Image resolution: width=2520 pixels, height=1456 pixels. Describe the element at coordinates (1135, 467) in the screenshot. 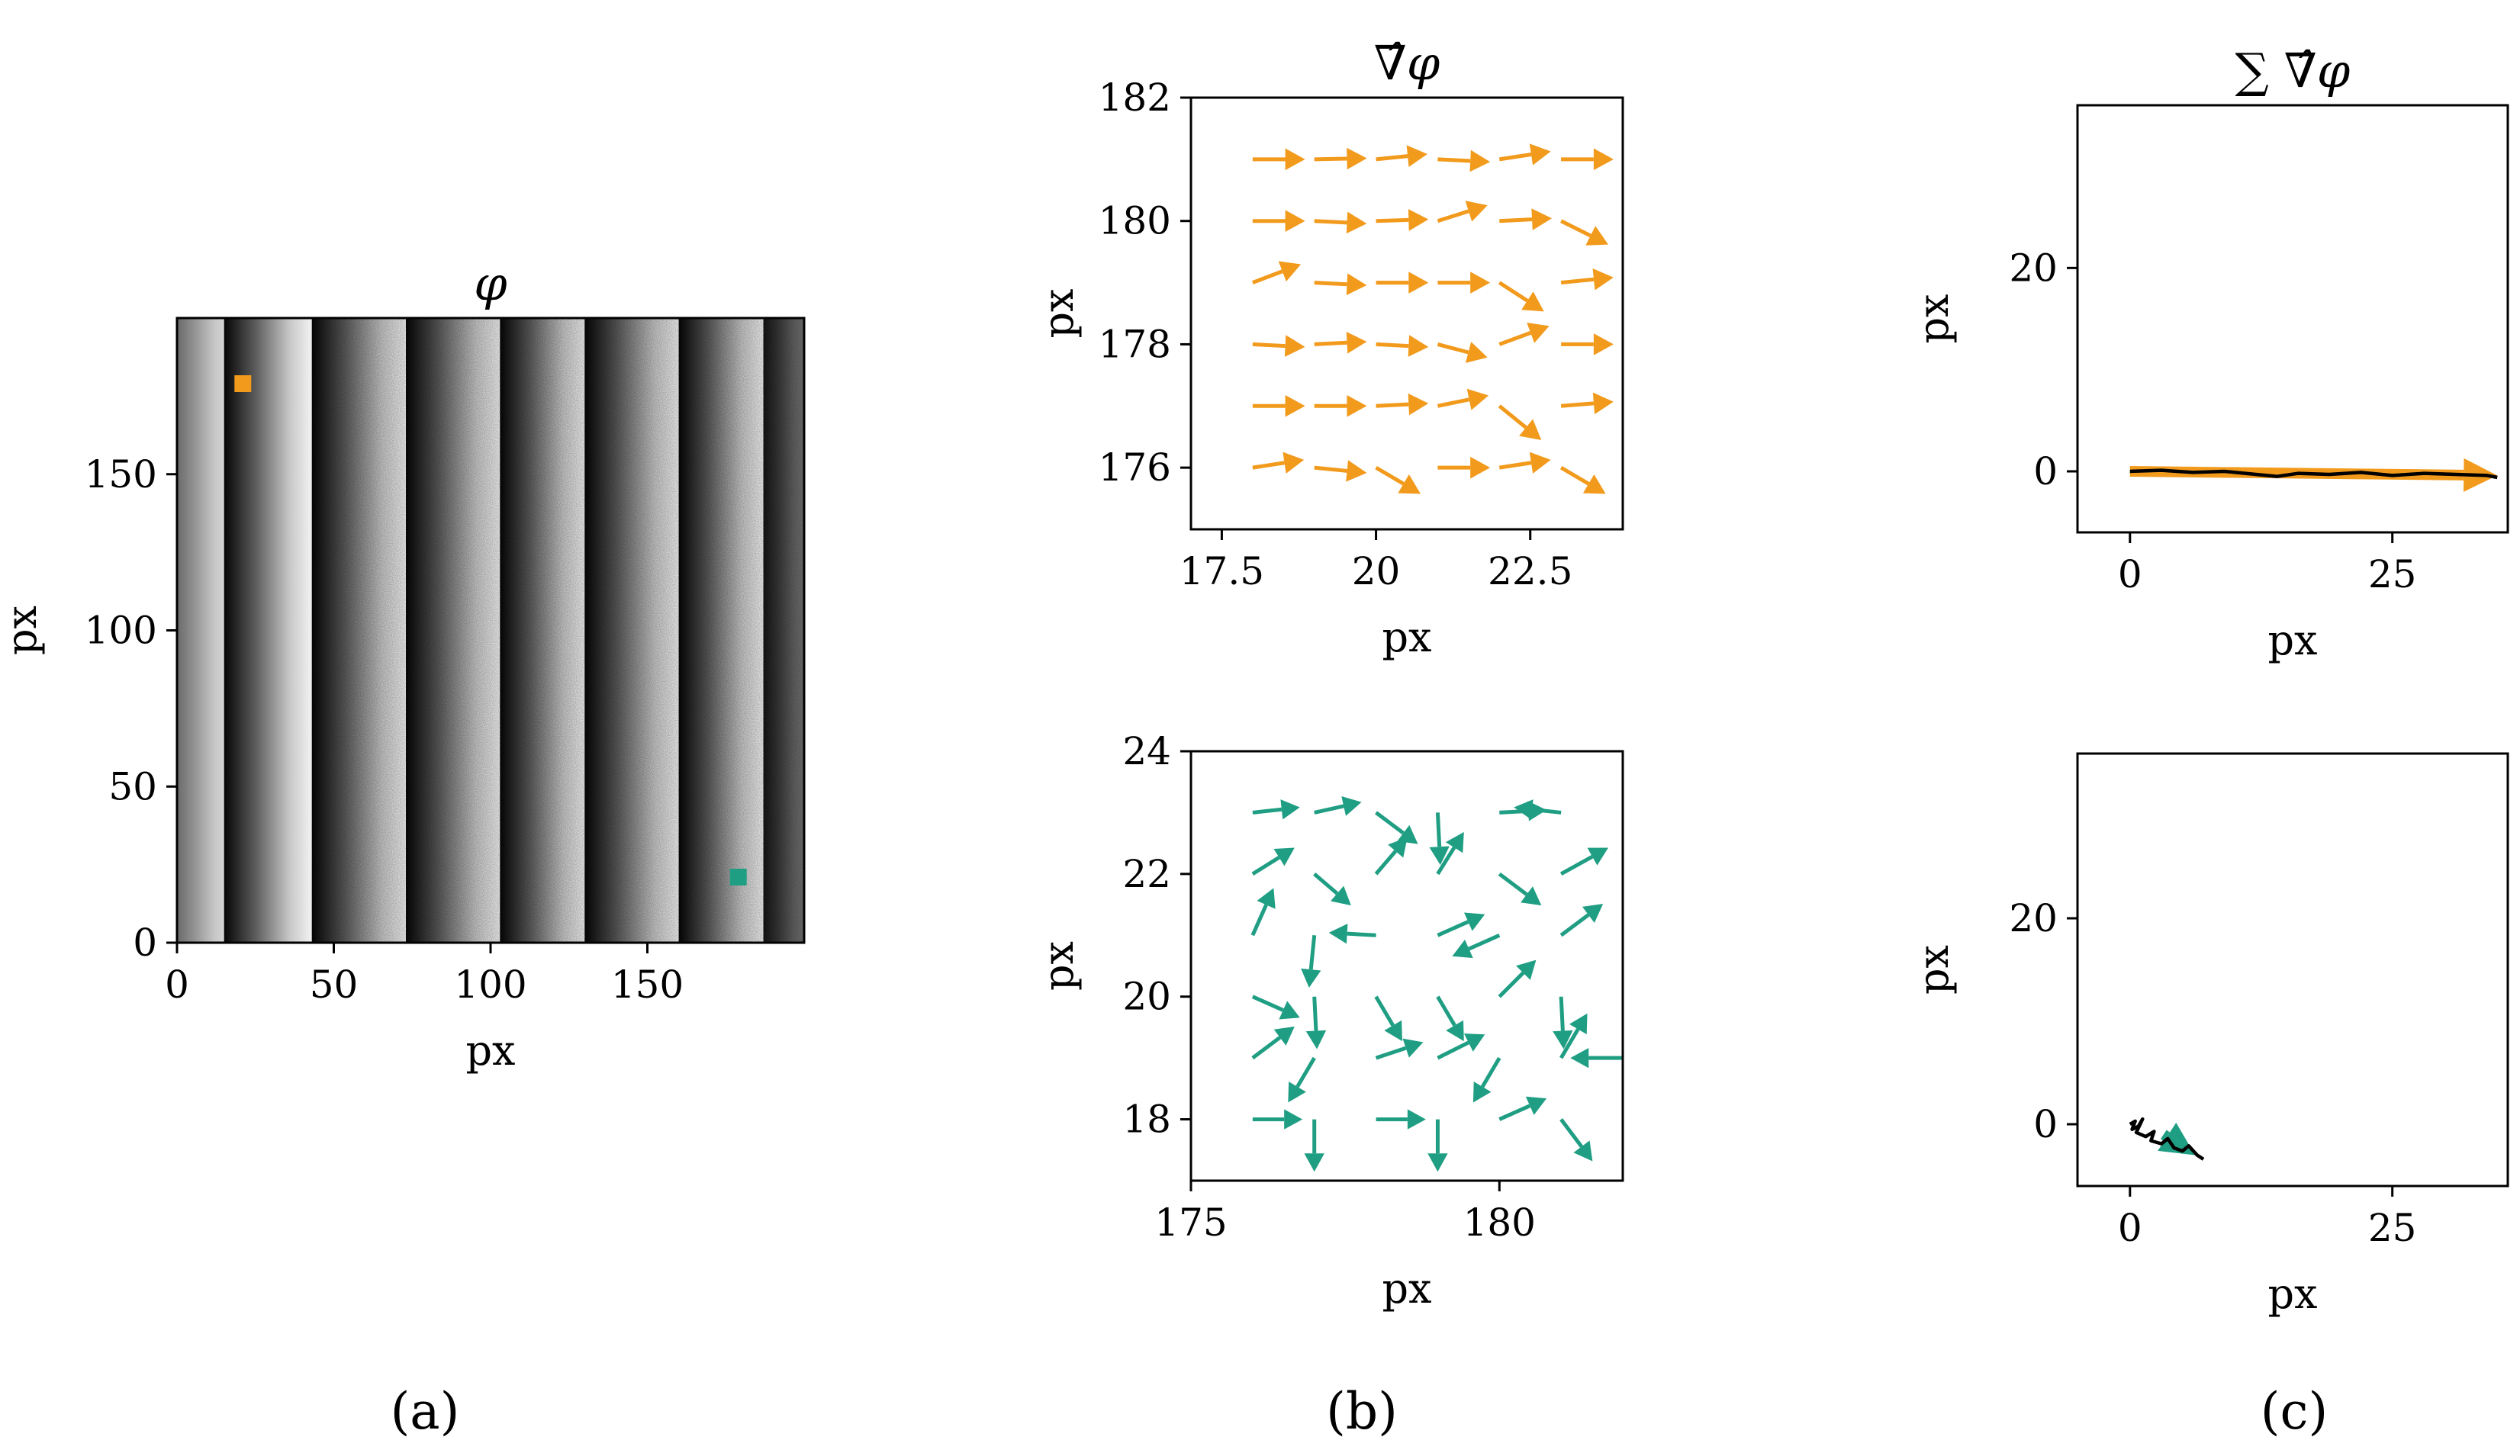

I see `y-tick-label: 176` at that location.